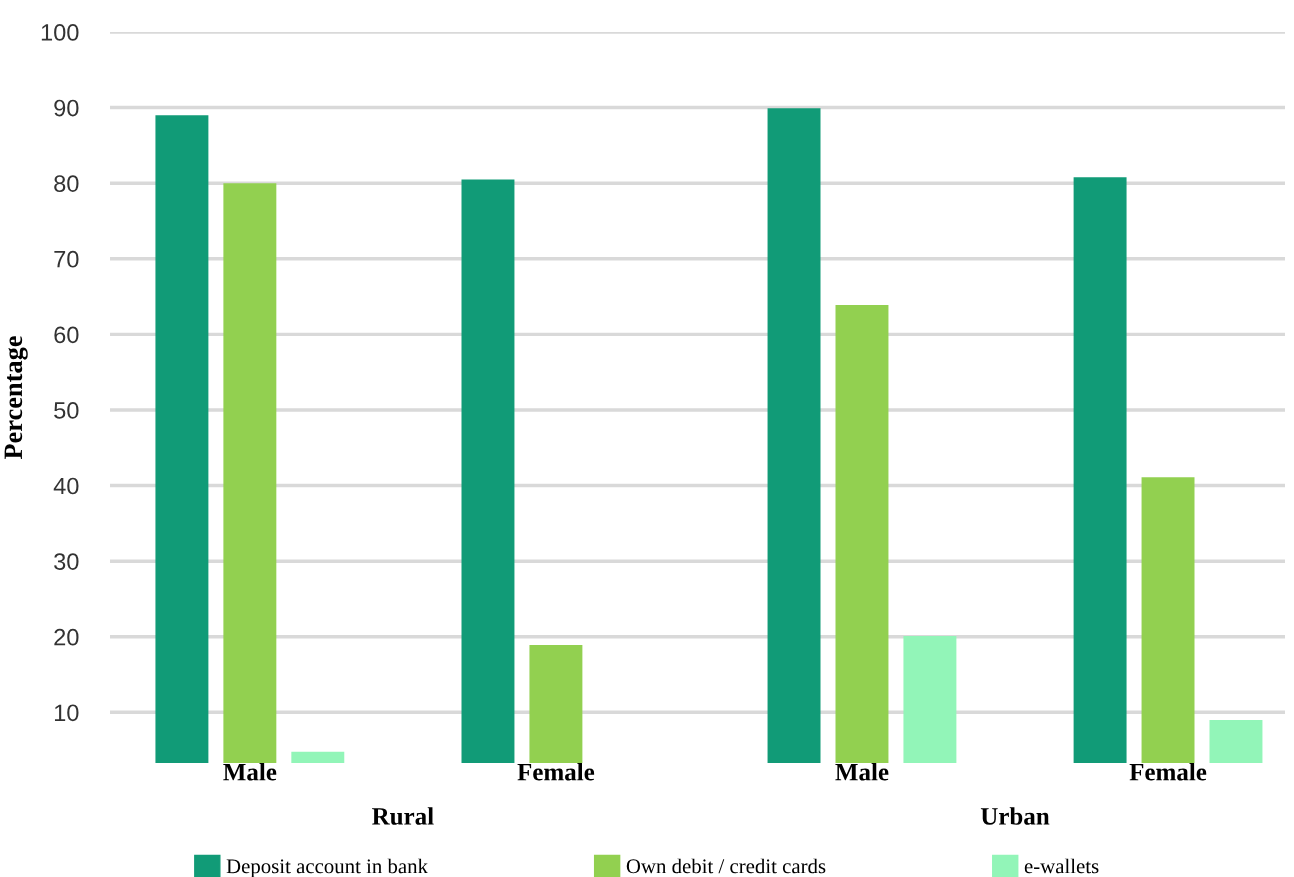  I want to click on y-tick-label: 70, so click(66, 259).